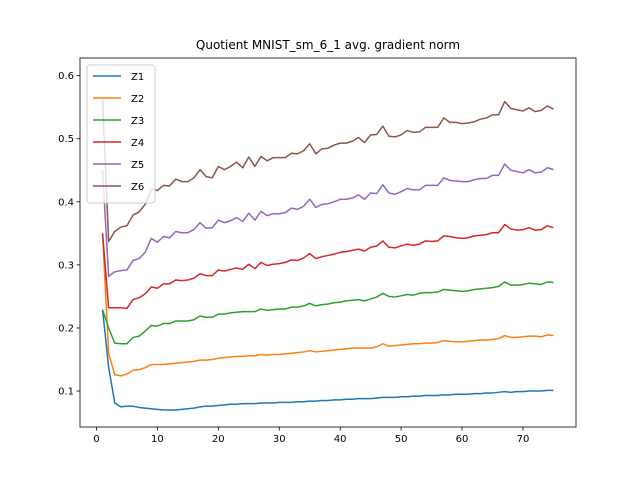 This screenshot has height=480, width=640. What do you see at coordinates (137, 165) in the screenshot?
I see `legend-label-z5: Z5` at bounding box center [137, 165].